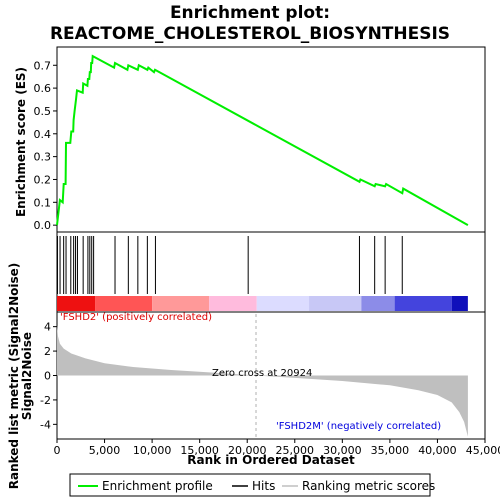 This screenshot has width=500, height=500. What do you see at coordinates (43, 65) in the screenshot?
I see `es-tick-label: 0.7` at bounding box center [43, 65].